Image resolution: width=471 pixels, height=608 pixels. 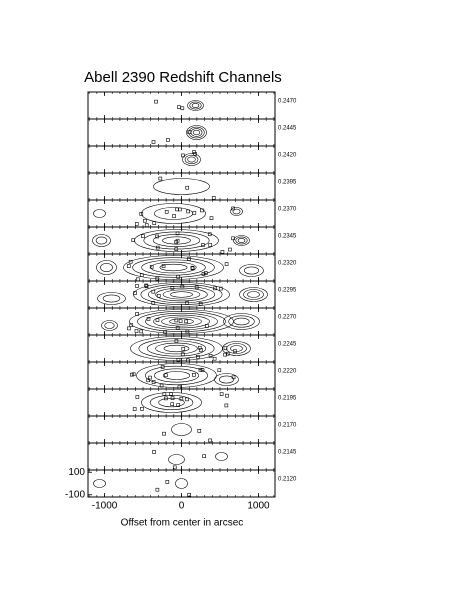 I want to click on channel-panel: 0.2345, so click(x=192, y=240).